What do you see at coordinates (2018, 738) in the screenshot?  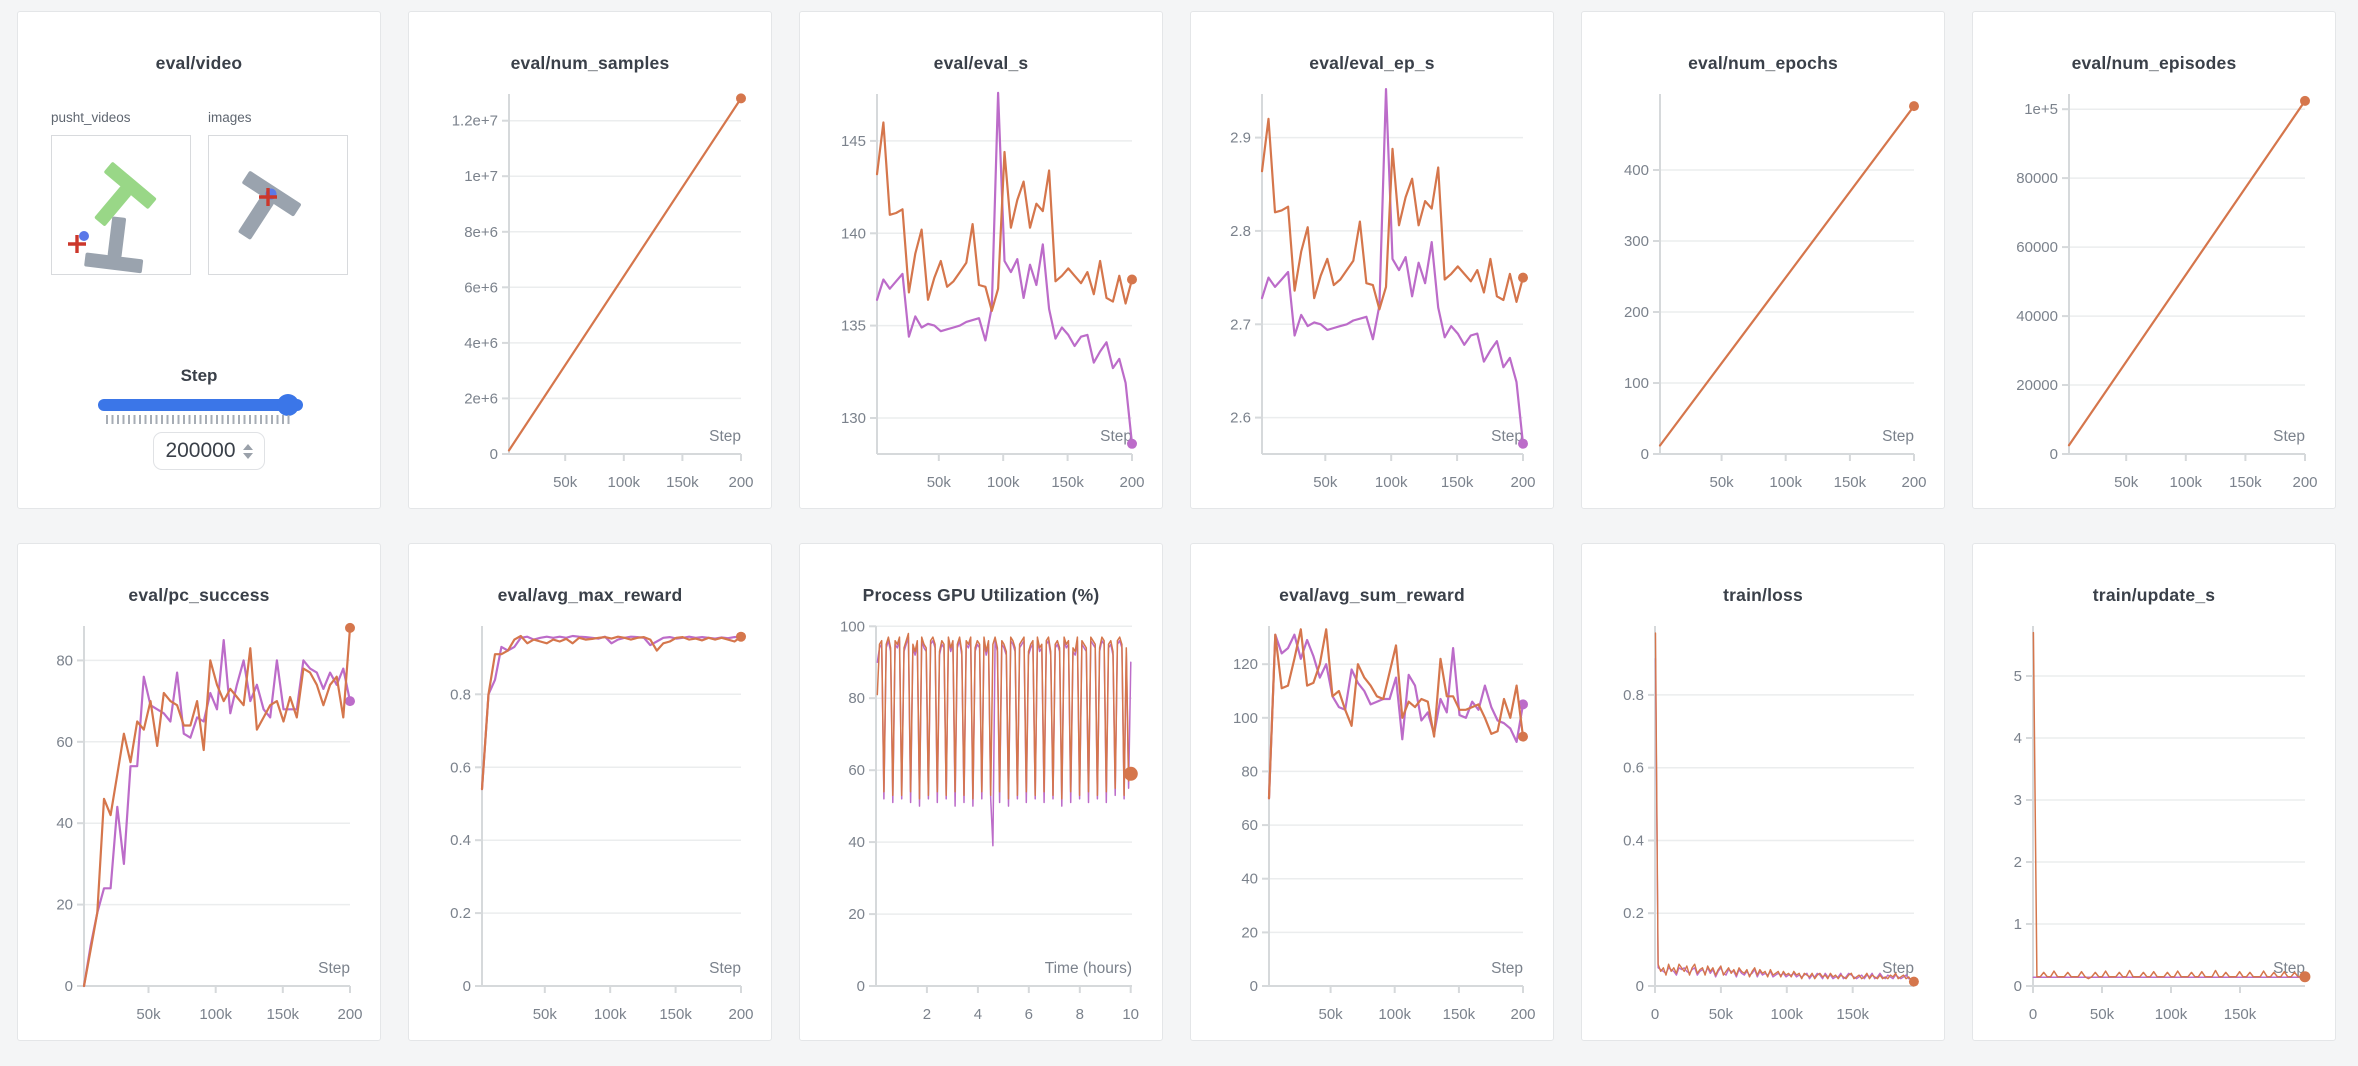 I see `svg-text: 4` at bounding box center [2018, 738].